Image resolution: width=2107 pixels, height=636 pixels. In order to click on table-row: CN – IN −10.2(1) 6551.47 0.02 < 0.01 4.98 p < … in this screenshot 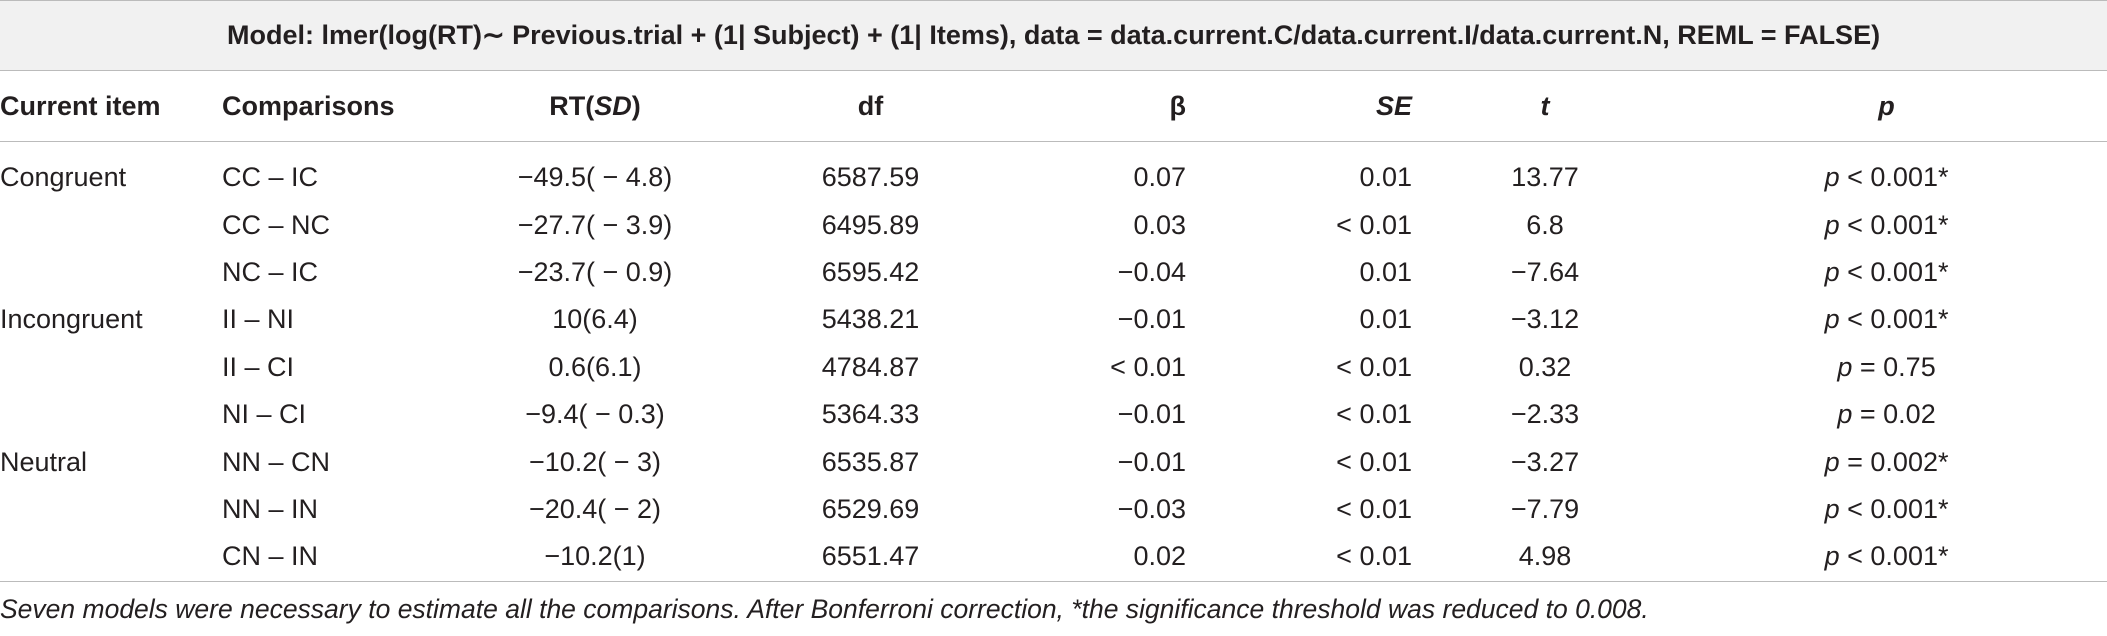, I will do `click(1053, 557)`.